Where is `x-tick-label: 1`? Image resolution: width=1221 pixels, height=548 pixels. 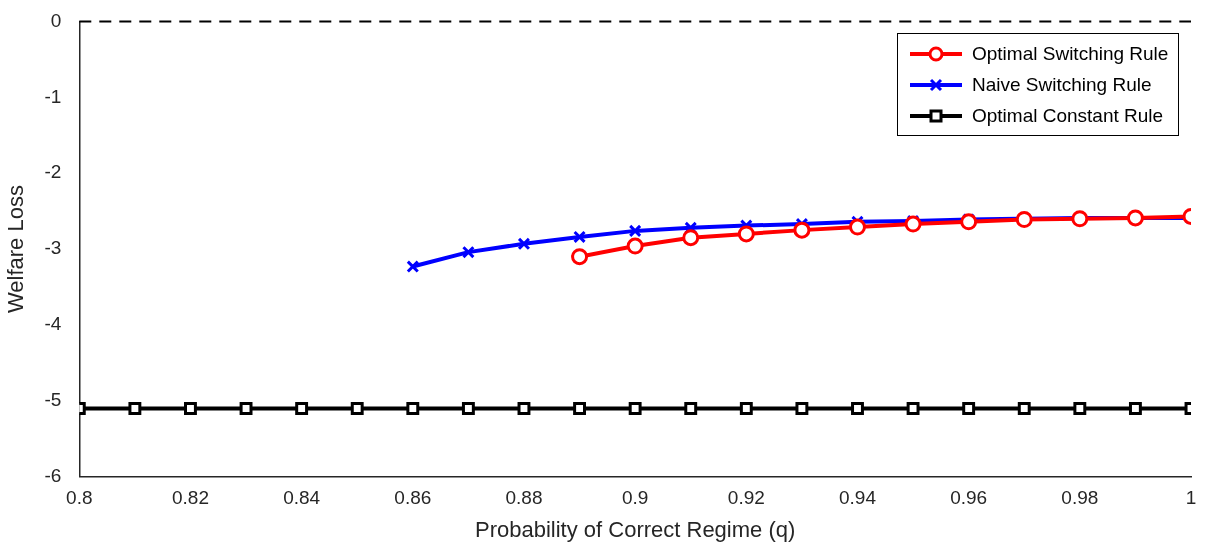 x-tick-label: 1 is located at coordinates (1191, 498).